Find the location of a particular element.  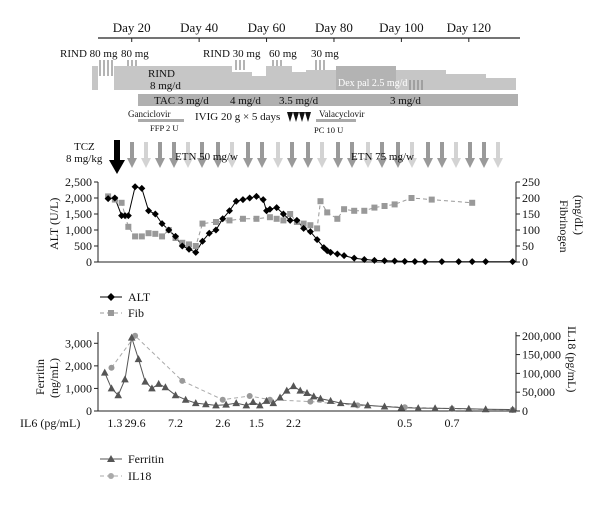

rind-dose-3: RIND 30 mg is located at coordinates (232, 54).